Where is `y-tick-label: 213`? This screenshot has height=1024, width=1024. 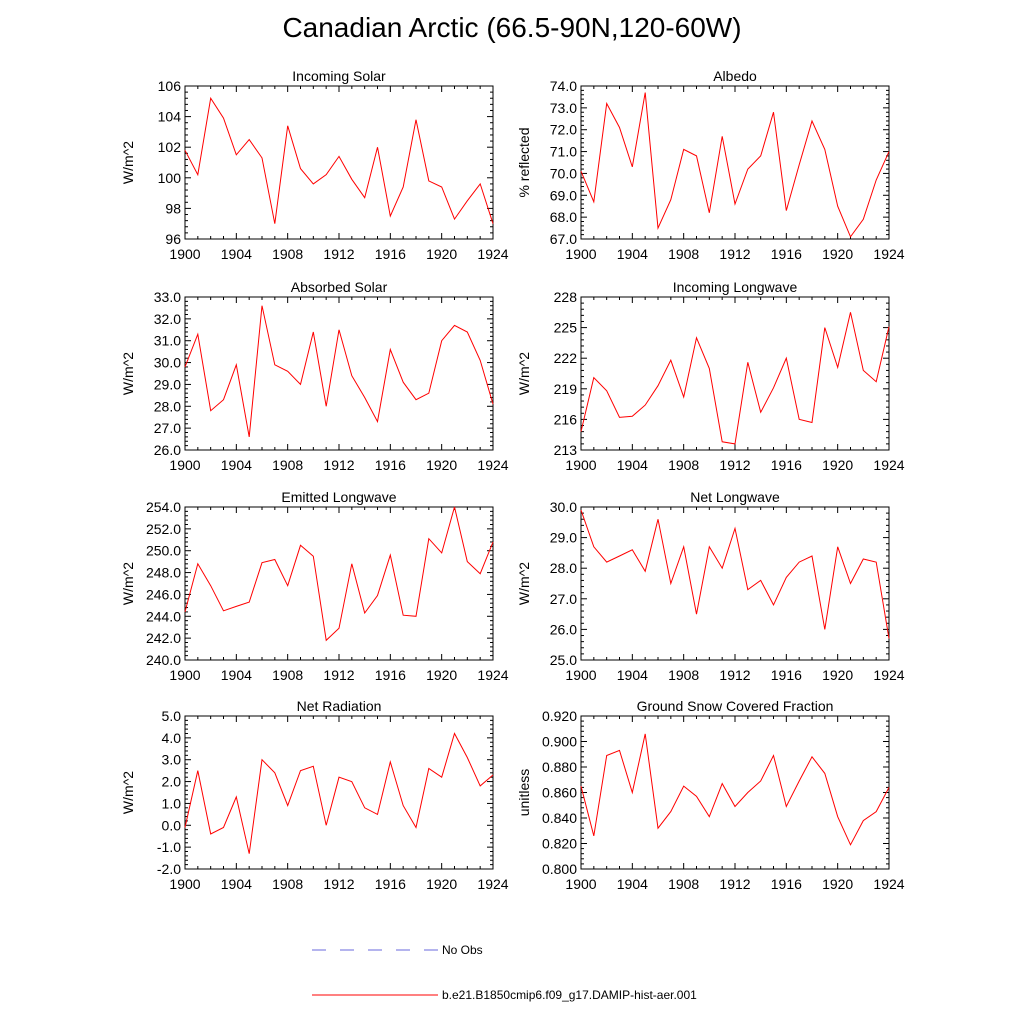 y-tick-label: 213 is located at coordinates (566, 450).